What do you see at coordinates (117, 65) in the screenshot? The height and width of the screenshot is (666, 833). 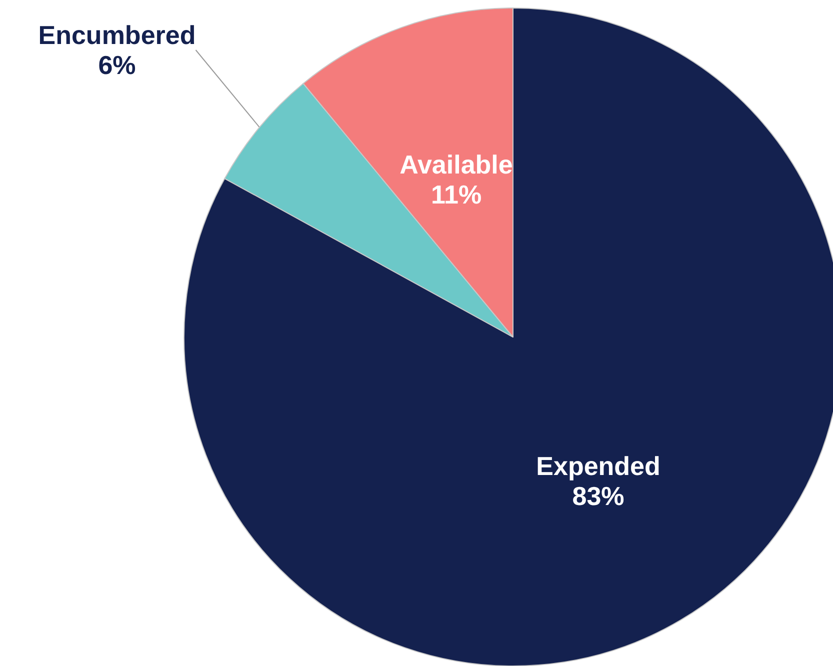 I see `data-label: 6%` at bounding box center [117, 65].